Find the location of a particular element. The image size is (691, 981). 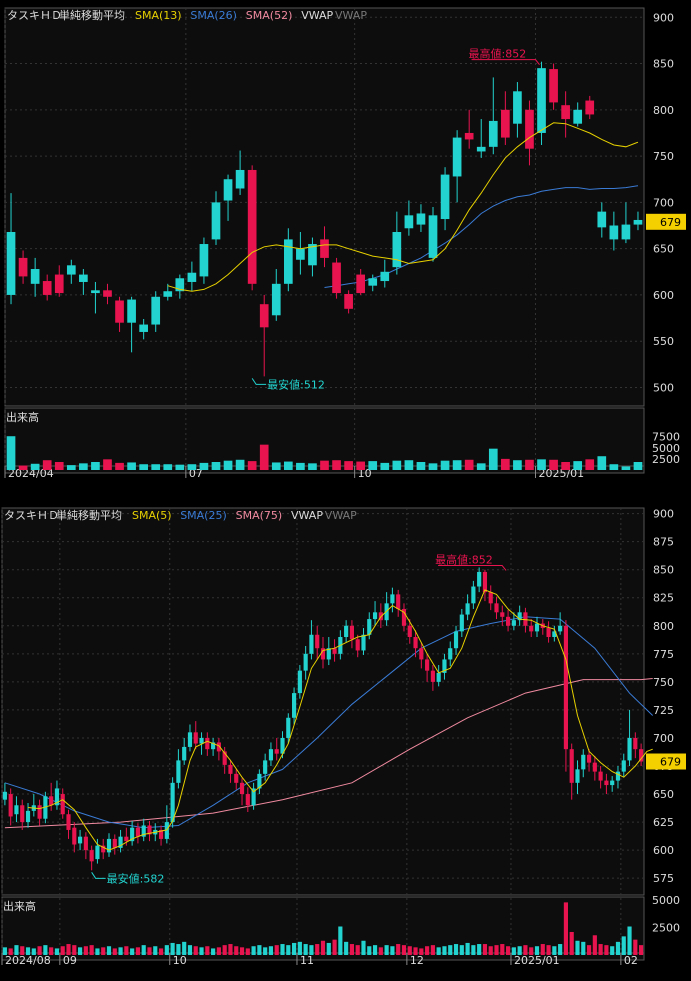

panel-daily-y-tick-label: 725 is located at coordinates (663, 710).